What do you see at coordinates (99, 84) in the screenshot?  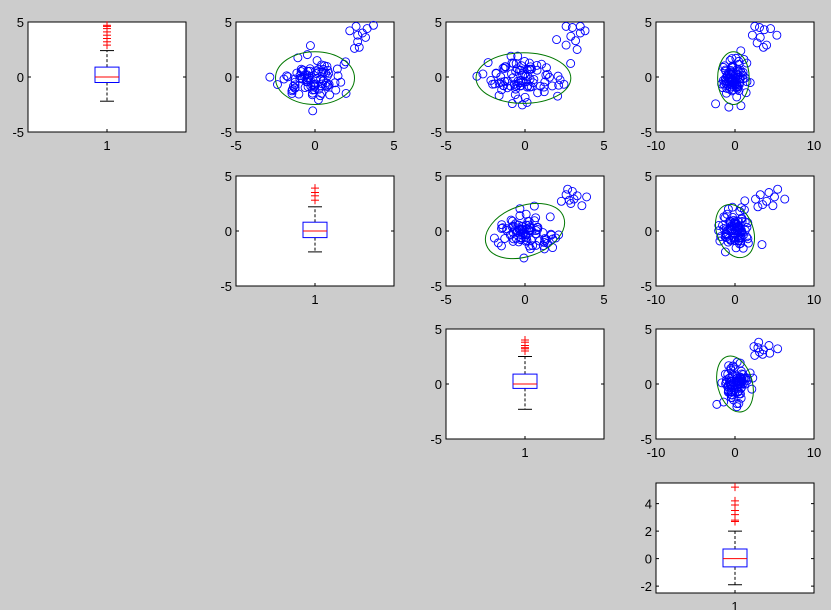 I see `subplot-box-1: 5 0 -5 1` at bounding box center [99, 84].